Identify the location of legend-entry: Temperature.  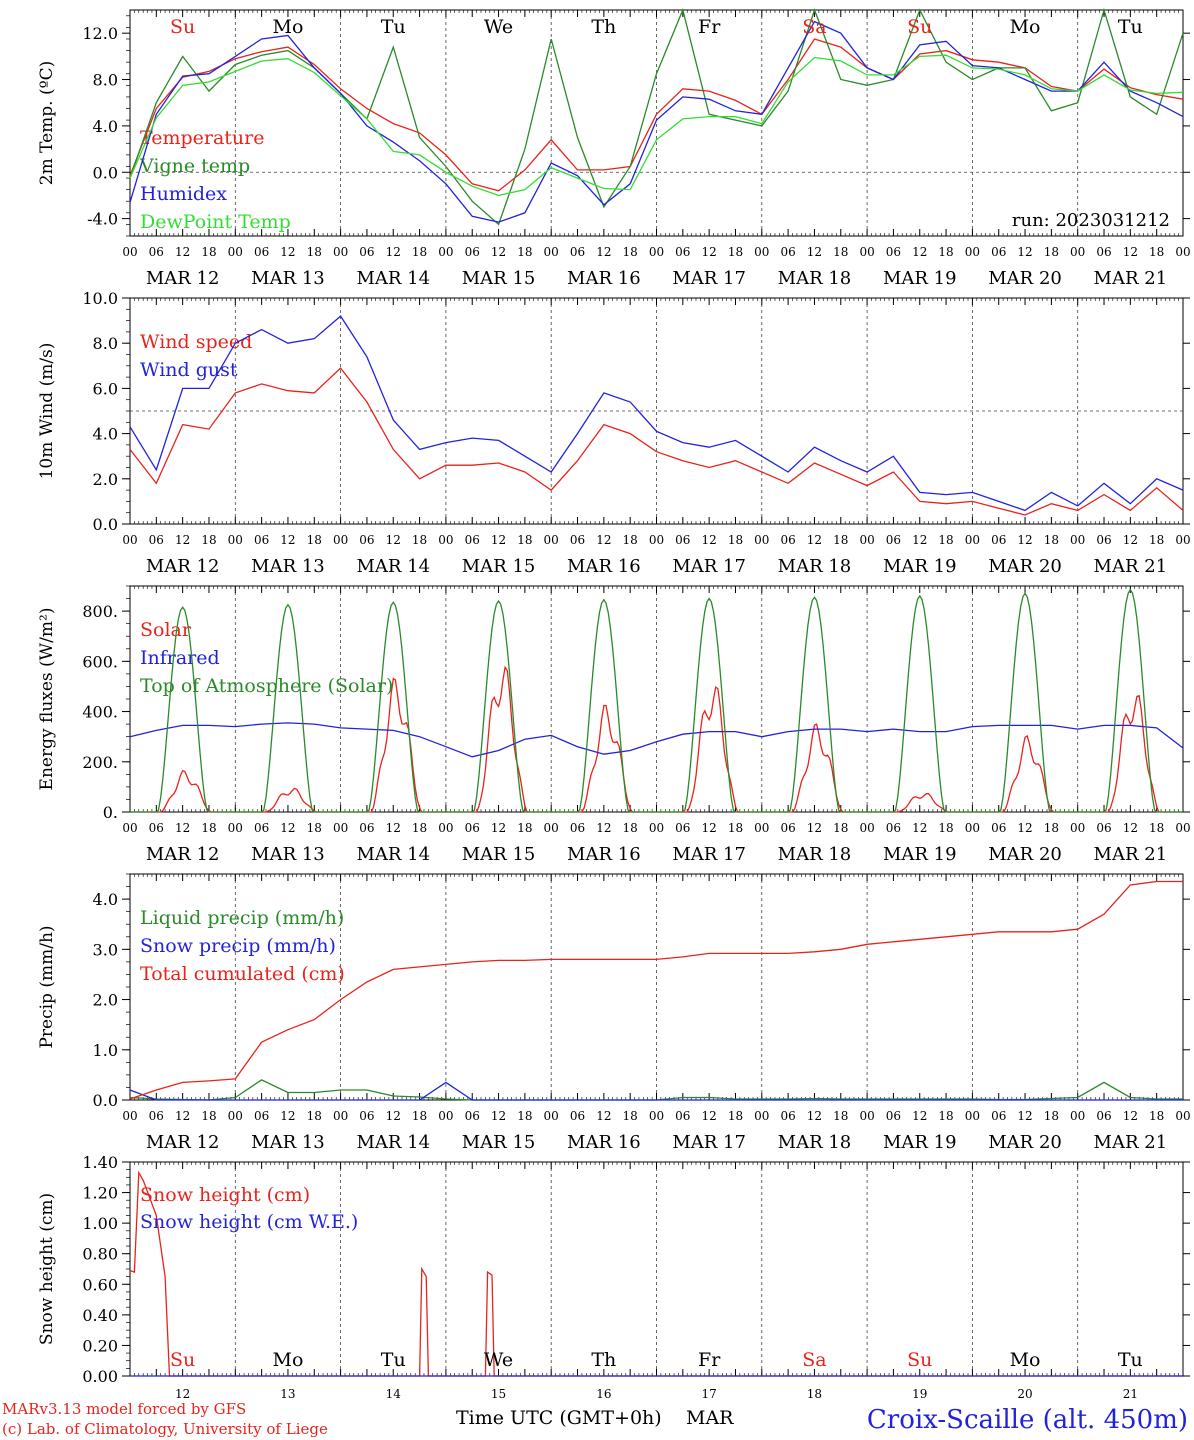
(202, 138).